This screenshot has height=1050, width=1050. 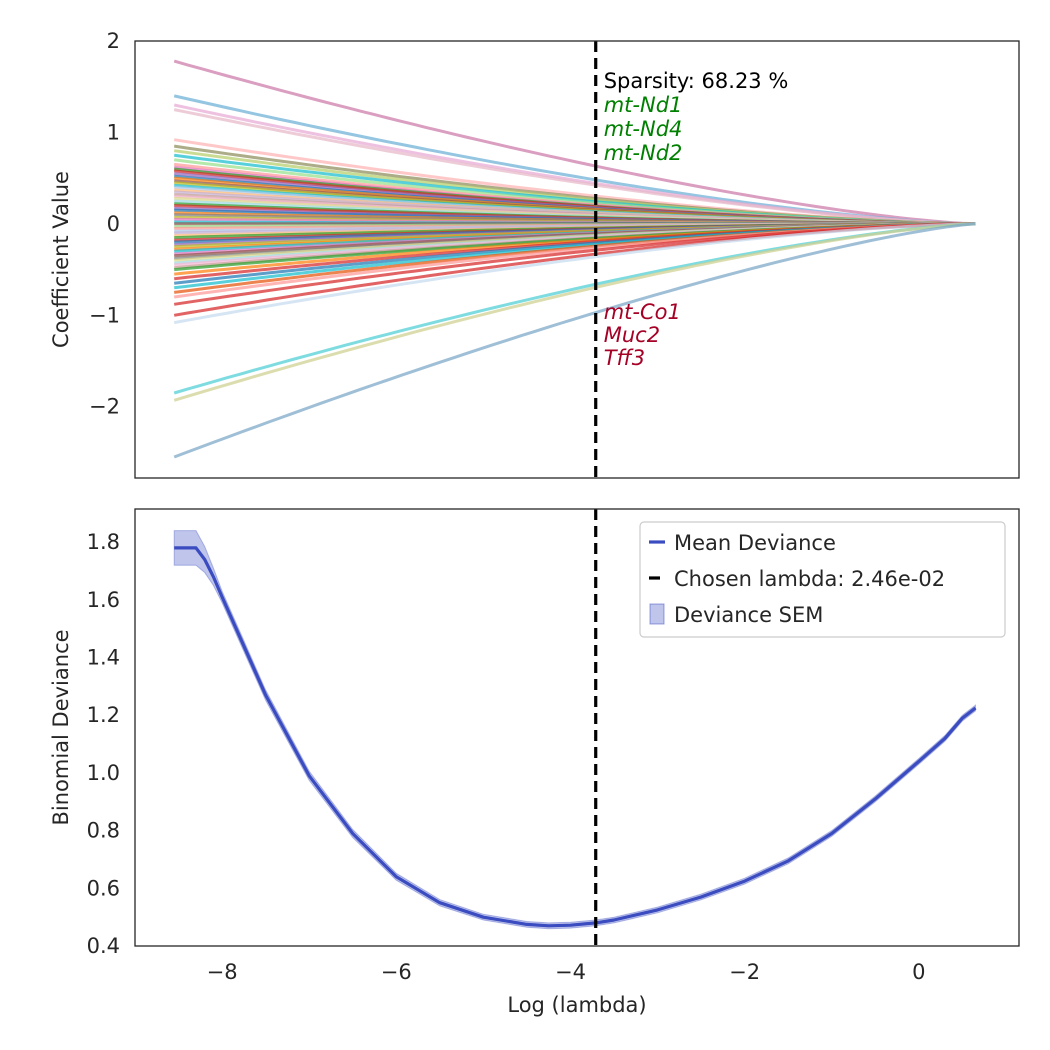 I want to click on legend-sem-label: Deviance SEM, so click(x=748, y=615).